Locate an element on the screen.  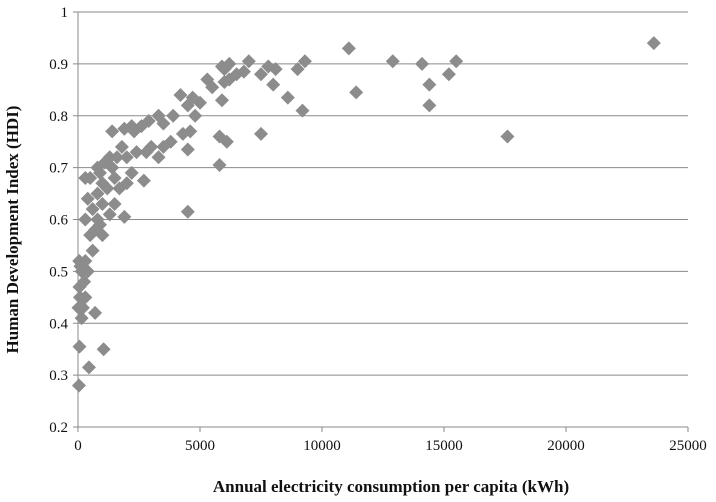
y-tick-label: 0.2 is located at coordinates (58, 428).